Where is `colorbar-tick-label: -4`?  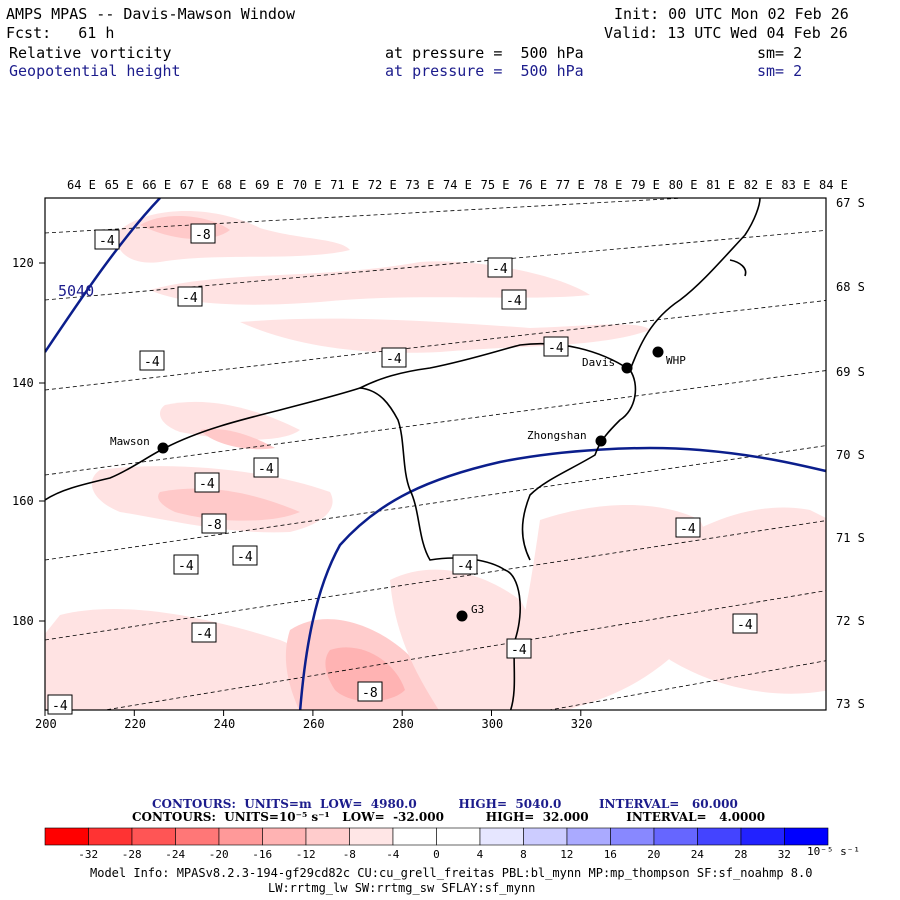 colorbar-tick-label: -4 is located at coordinates (393, 854).